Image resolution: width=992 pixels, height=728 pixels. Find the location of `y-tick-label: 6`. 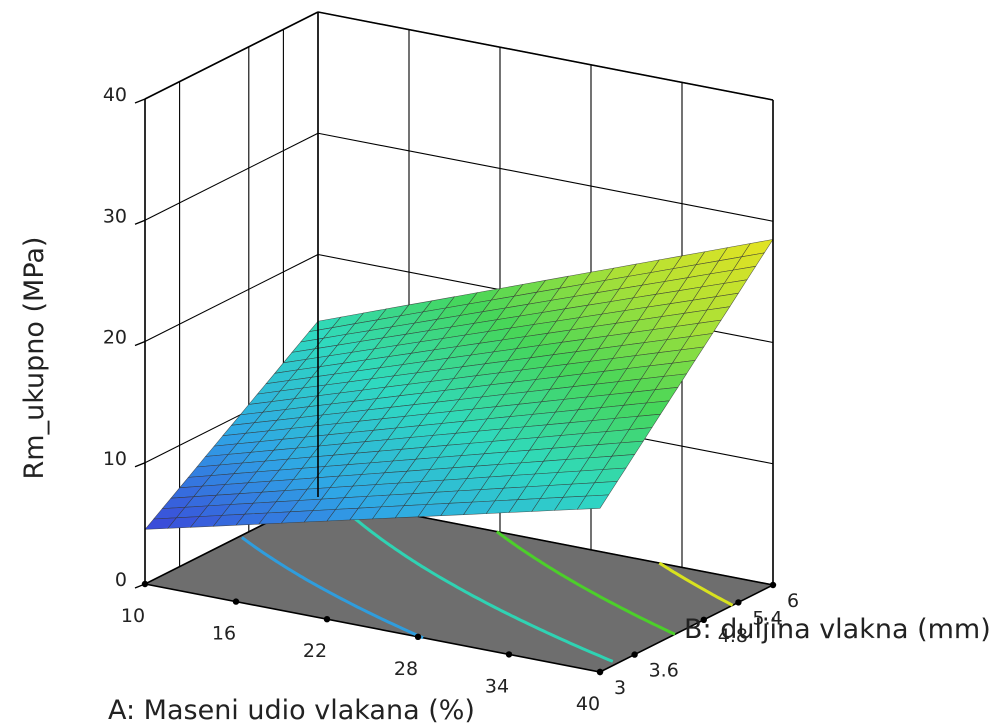

y-tick-label: 6 is located at coordinates (793, 601).